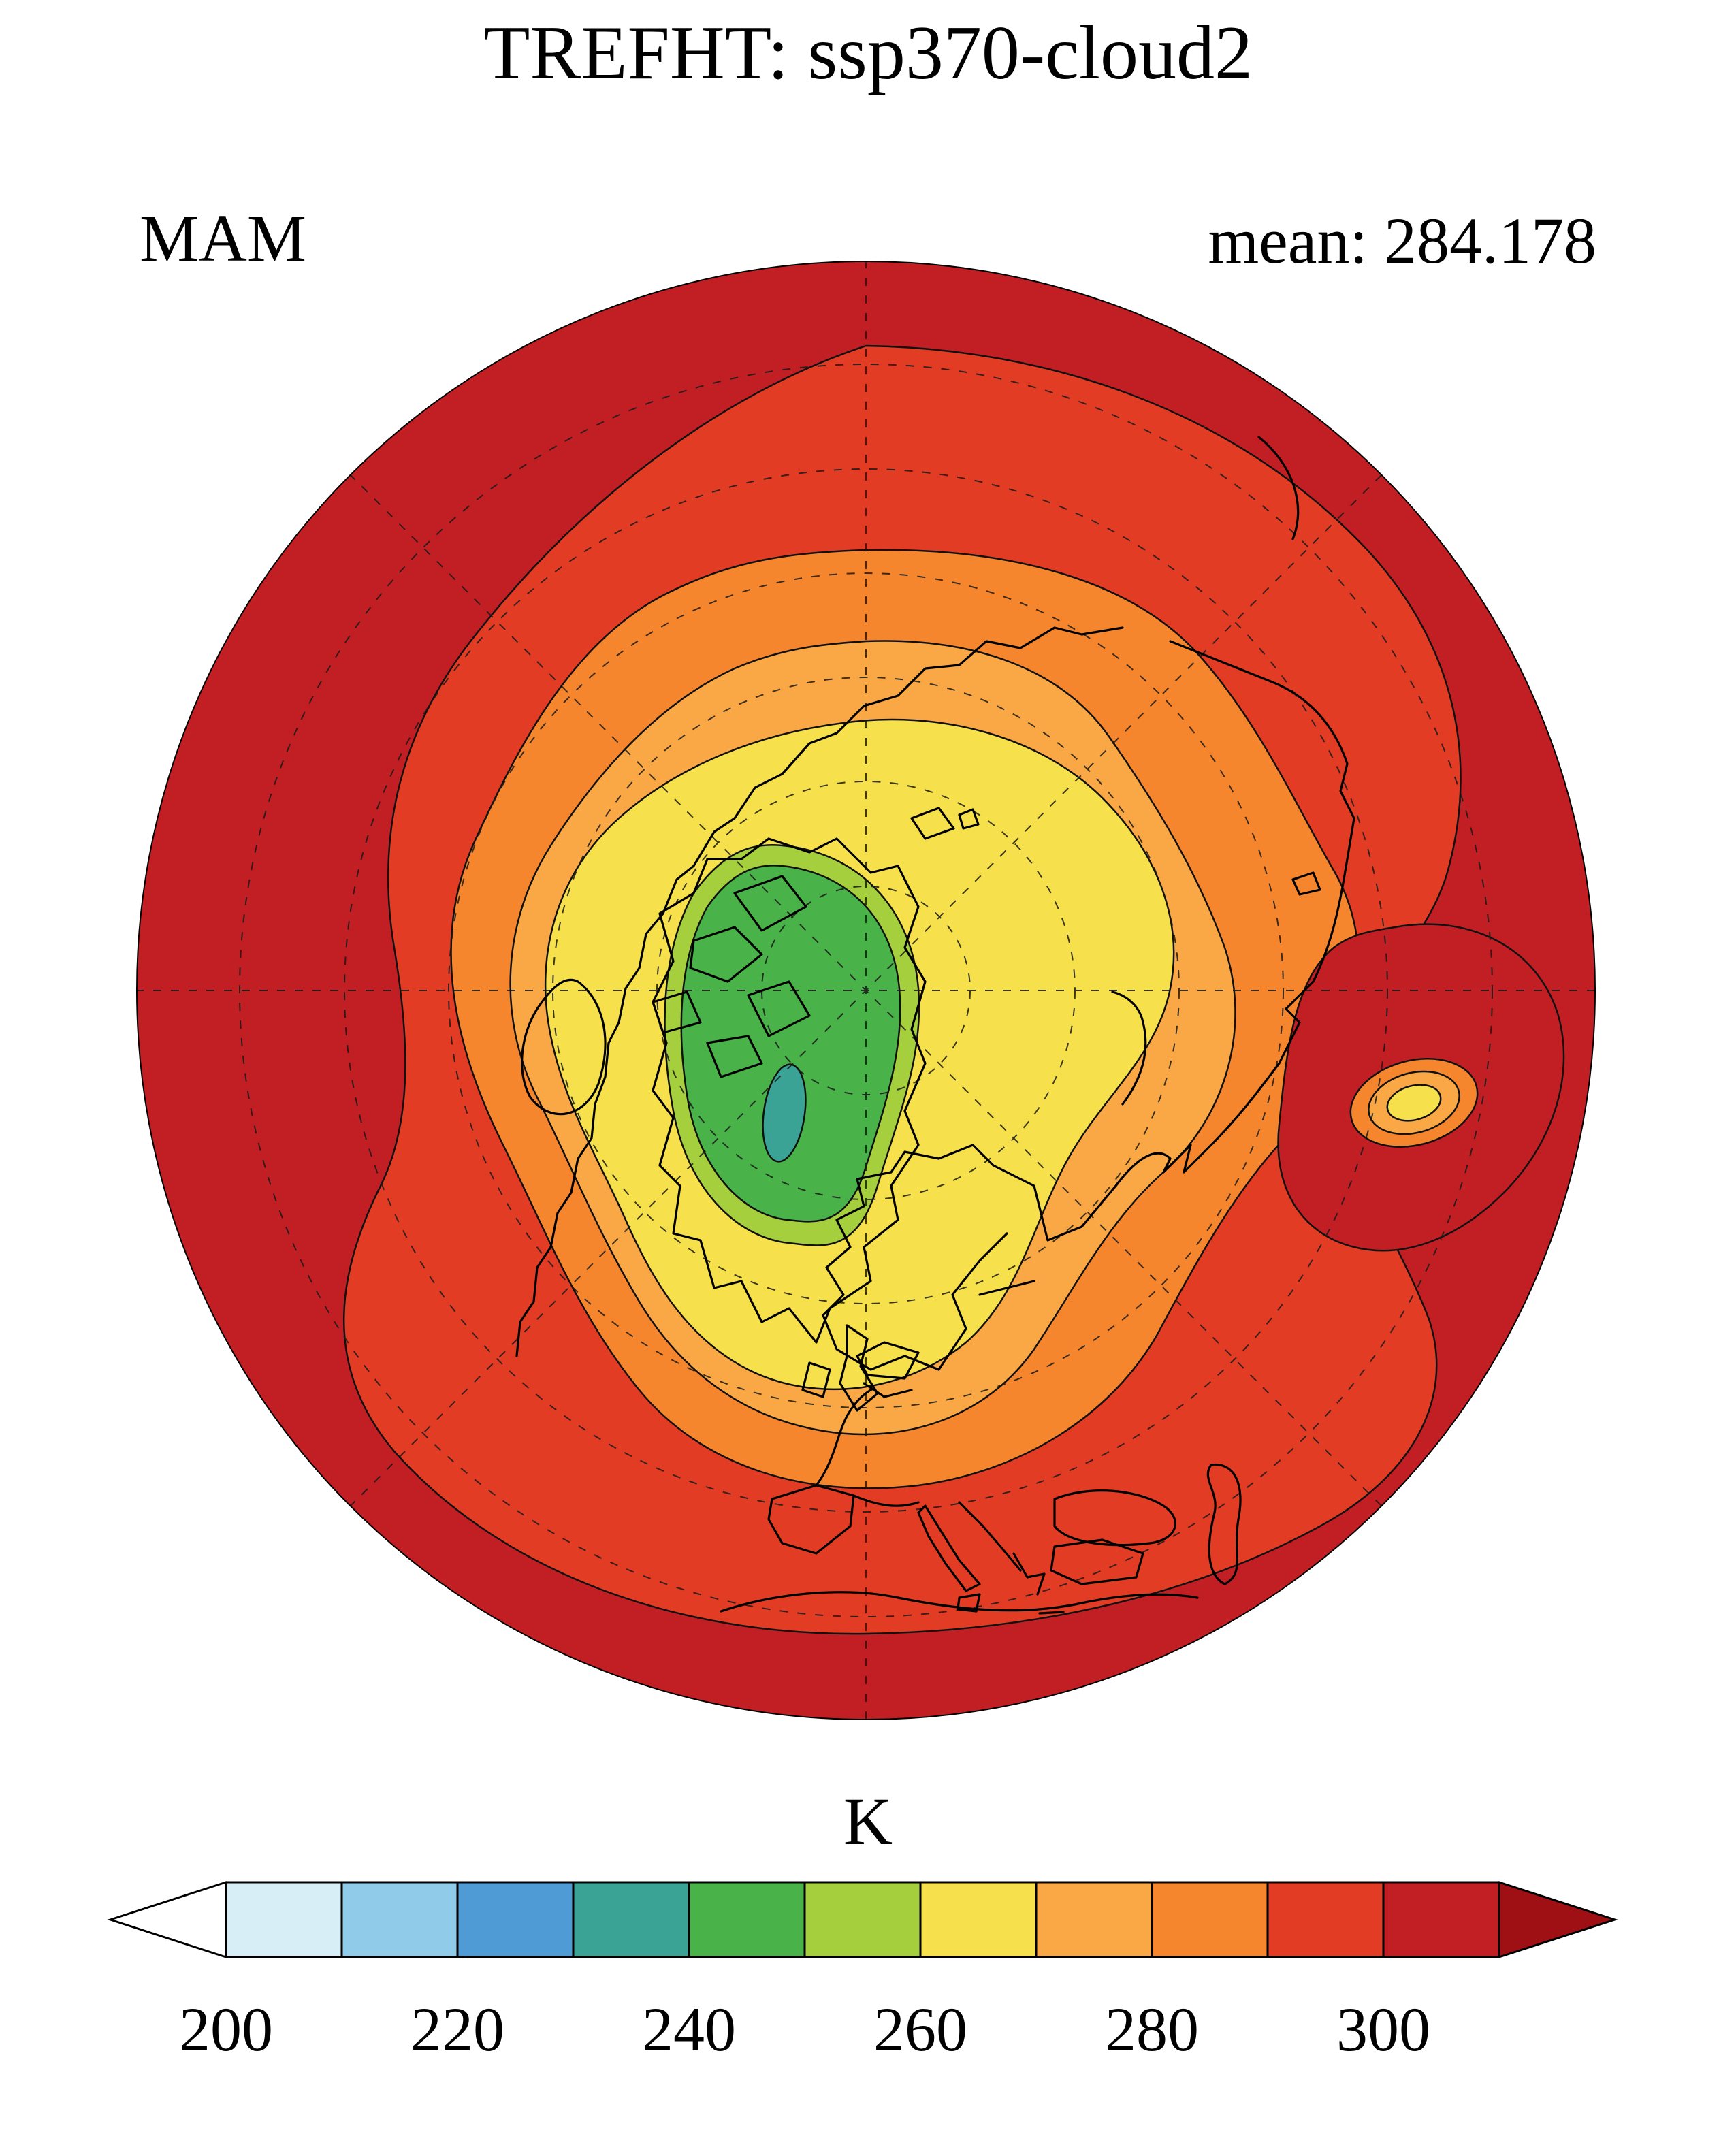  Describe the element at coordinates (1224, 1524) in the screenshot. I see `coastline-caspian-sea` at that location.